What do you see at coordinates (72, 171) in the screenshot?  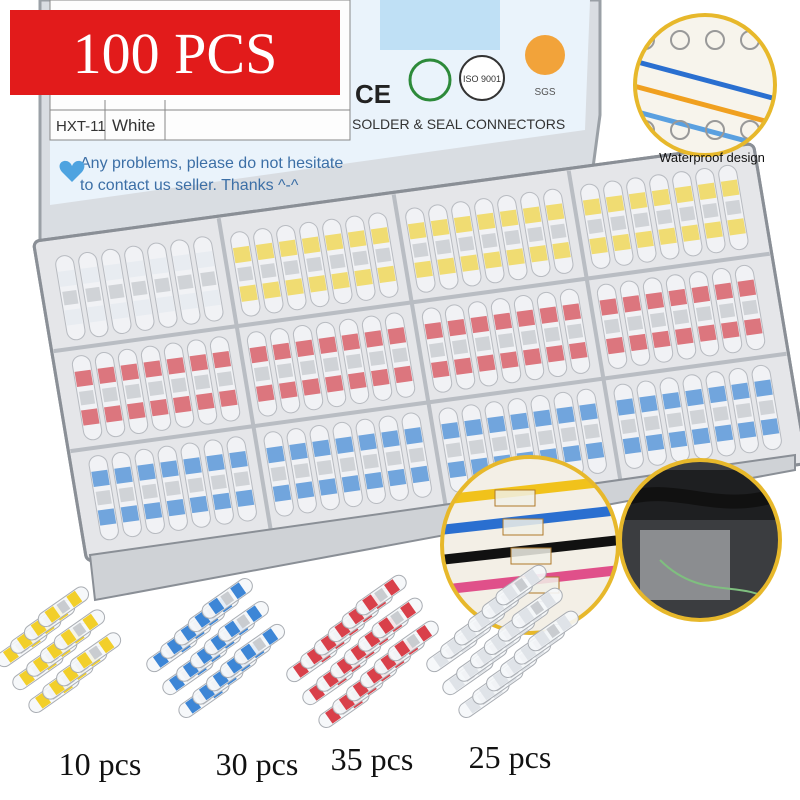 I see `heart-icon` at bounding box center [72, 171].